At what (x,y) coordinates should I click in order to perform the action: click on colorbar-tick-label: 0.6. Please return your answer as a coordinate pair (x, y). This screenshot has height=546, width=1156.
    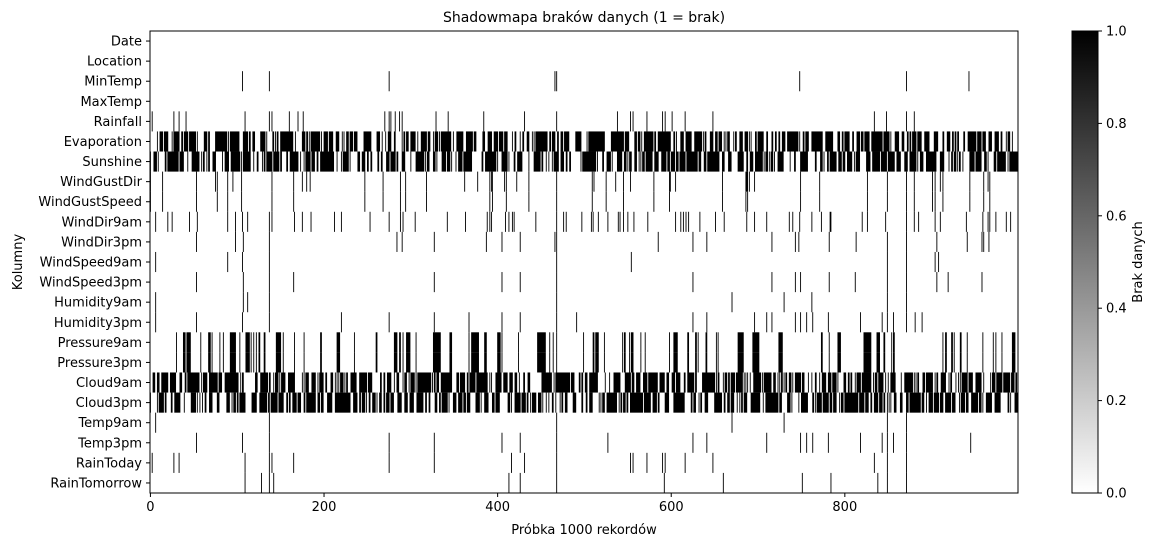
    Looking at the image, I should click on (1116, 216).